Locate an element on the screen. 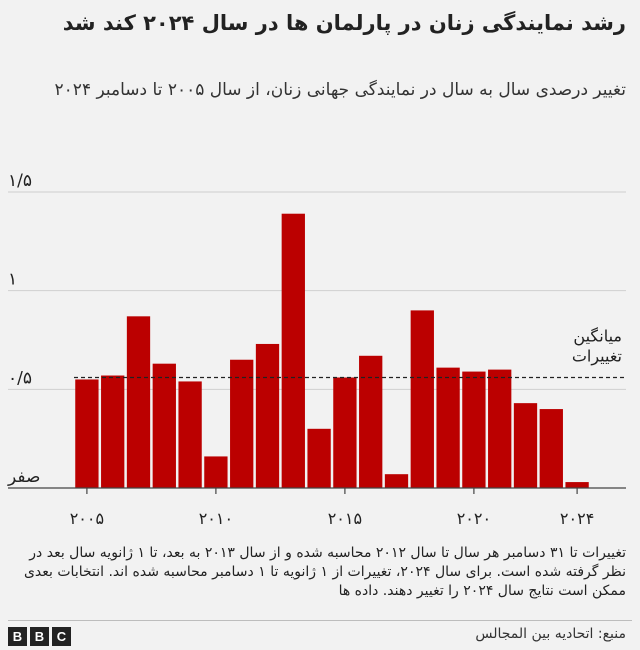 This screenshot has width=640, height=650. x-tick-label: ۲۰۱۵ is located at coordinates (345, 518).